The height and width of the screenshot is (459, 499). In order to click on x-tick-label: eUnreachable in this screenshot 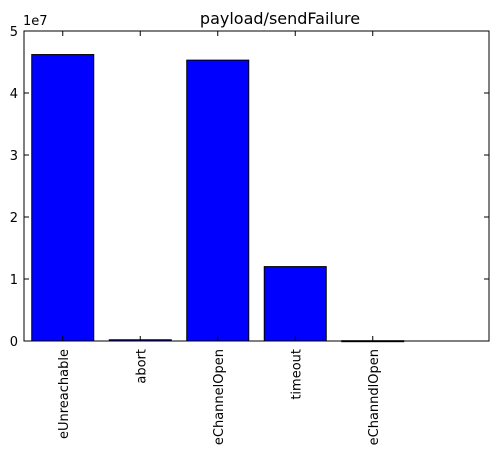, I will do `click(64, 394)`.